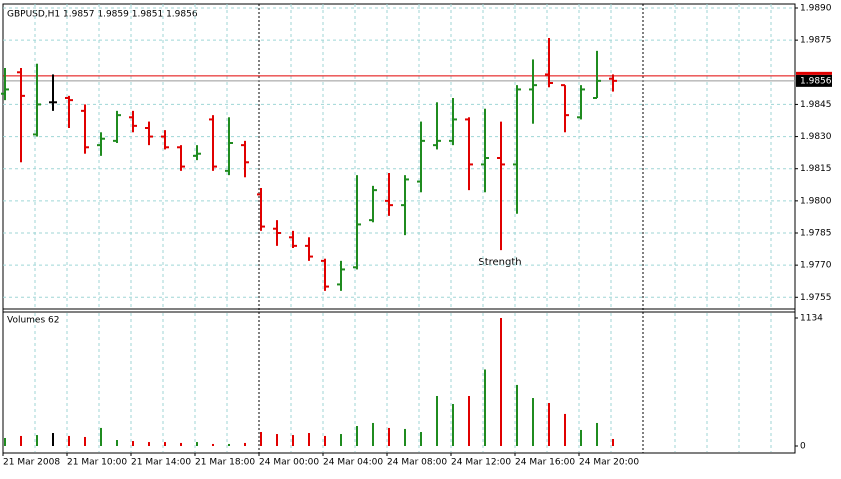 The width and height of the screenshot is (841, 479). Describe the element at coordinates (102, 15) in the screenshot. I see `chart-title: GBPUSD,H1 1.9857 1.9859 1.9851 1.9856` at that location.